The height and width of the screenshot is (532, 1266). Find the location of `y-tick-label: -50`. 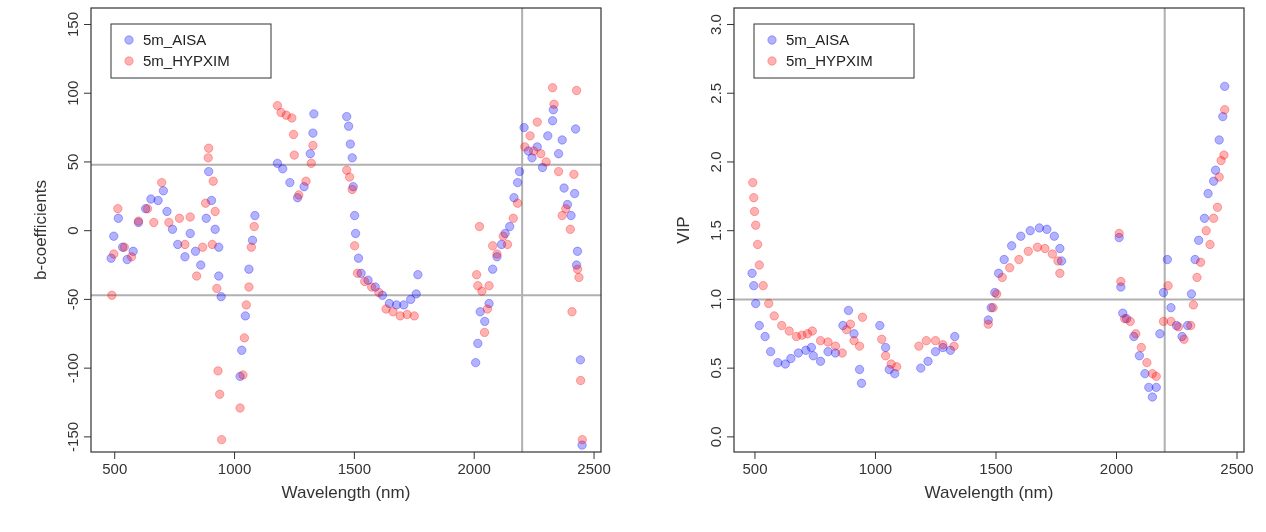

y-tick-label: -50 is located at coordinates (72, 299).